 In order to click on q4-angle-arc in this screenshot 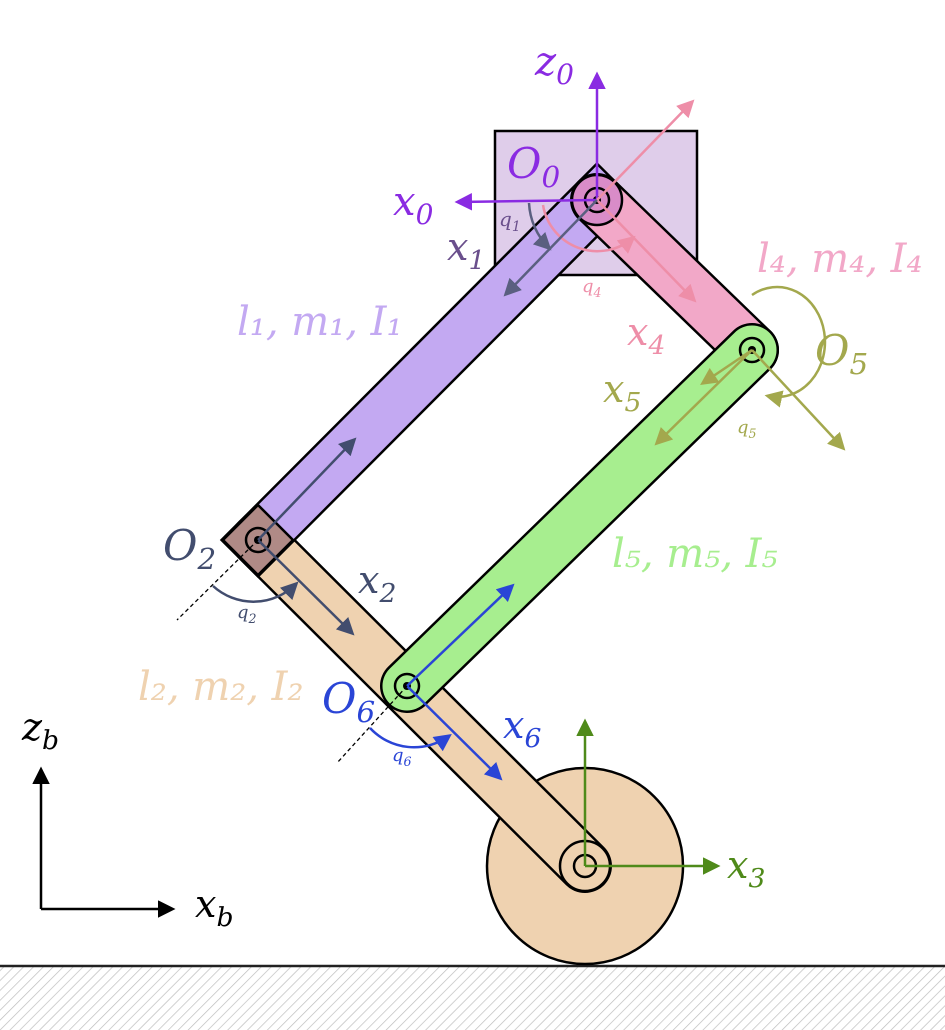, I will do `click(588, 229)`.